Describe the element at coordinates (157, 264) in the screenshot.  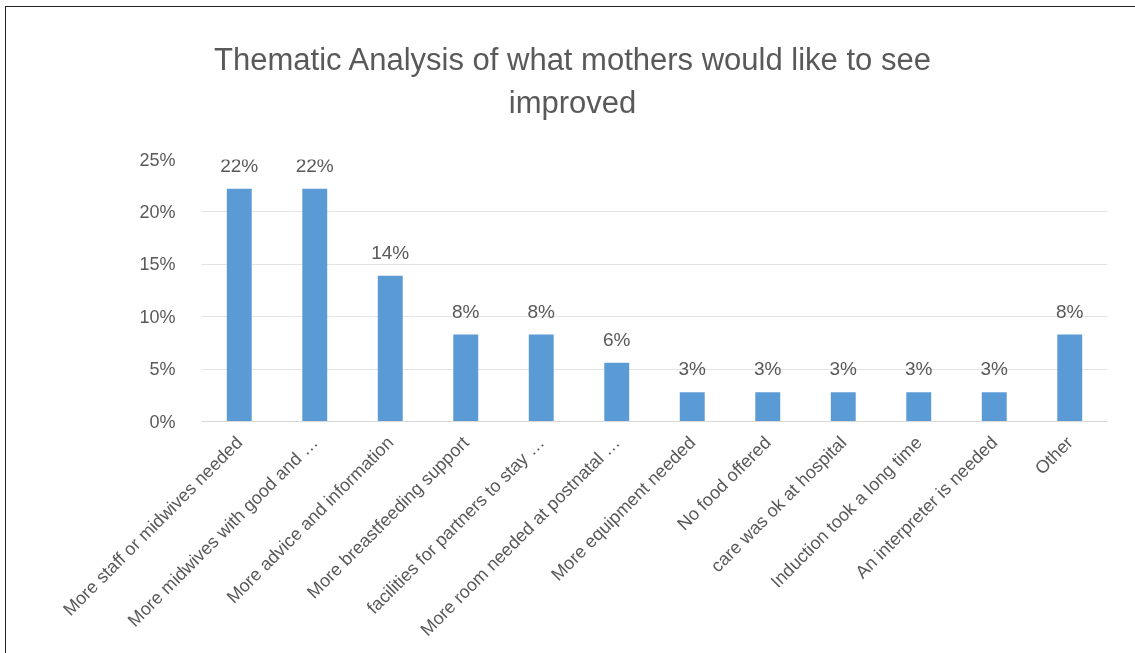
I see `y-tick-label: 15%` at that location.